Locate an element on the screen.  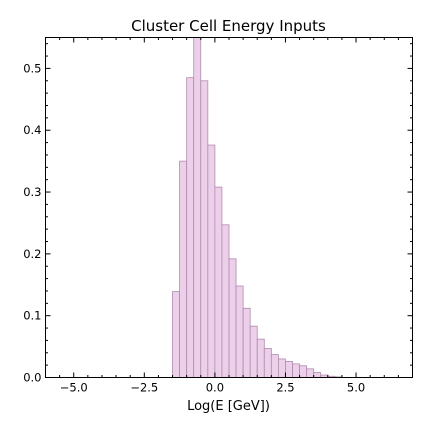
x-tick-label: −2.5 is located at coordinates (144, 388).